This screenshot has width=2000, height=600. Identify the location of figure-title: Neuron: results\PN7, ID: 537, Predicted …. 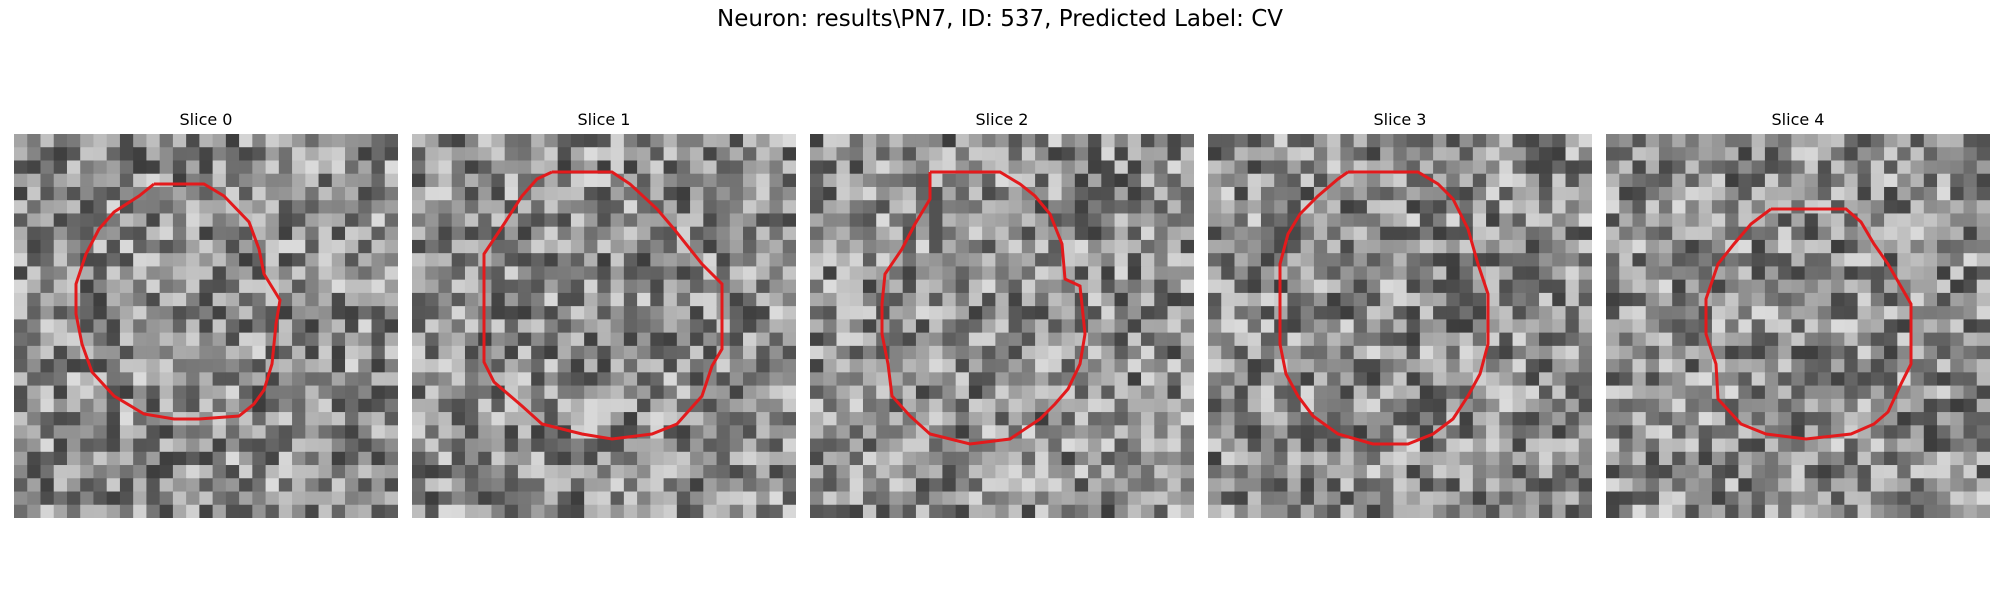
(1000, 19).